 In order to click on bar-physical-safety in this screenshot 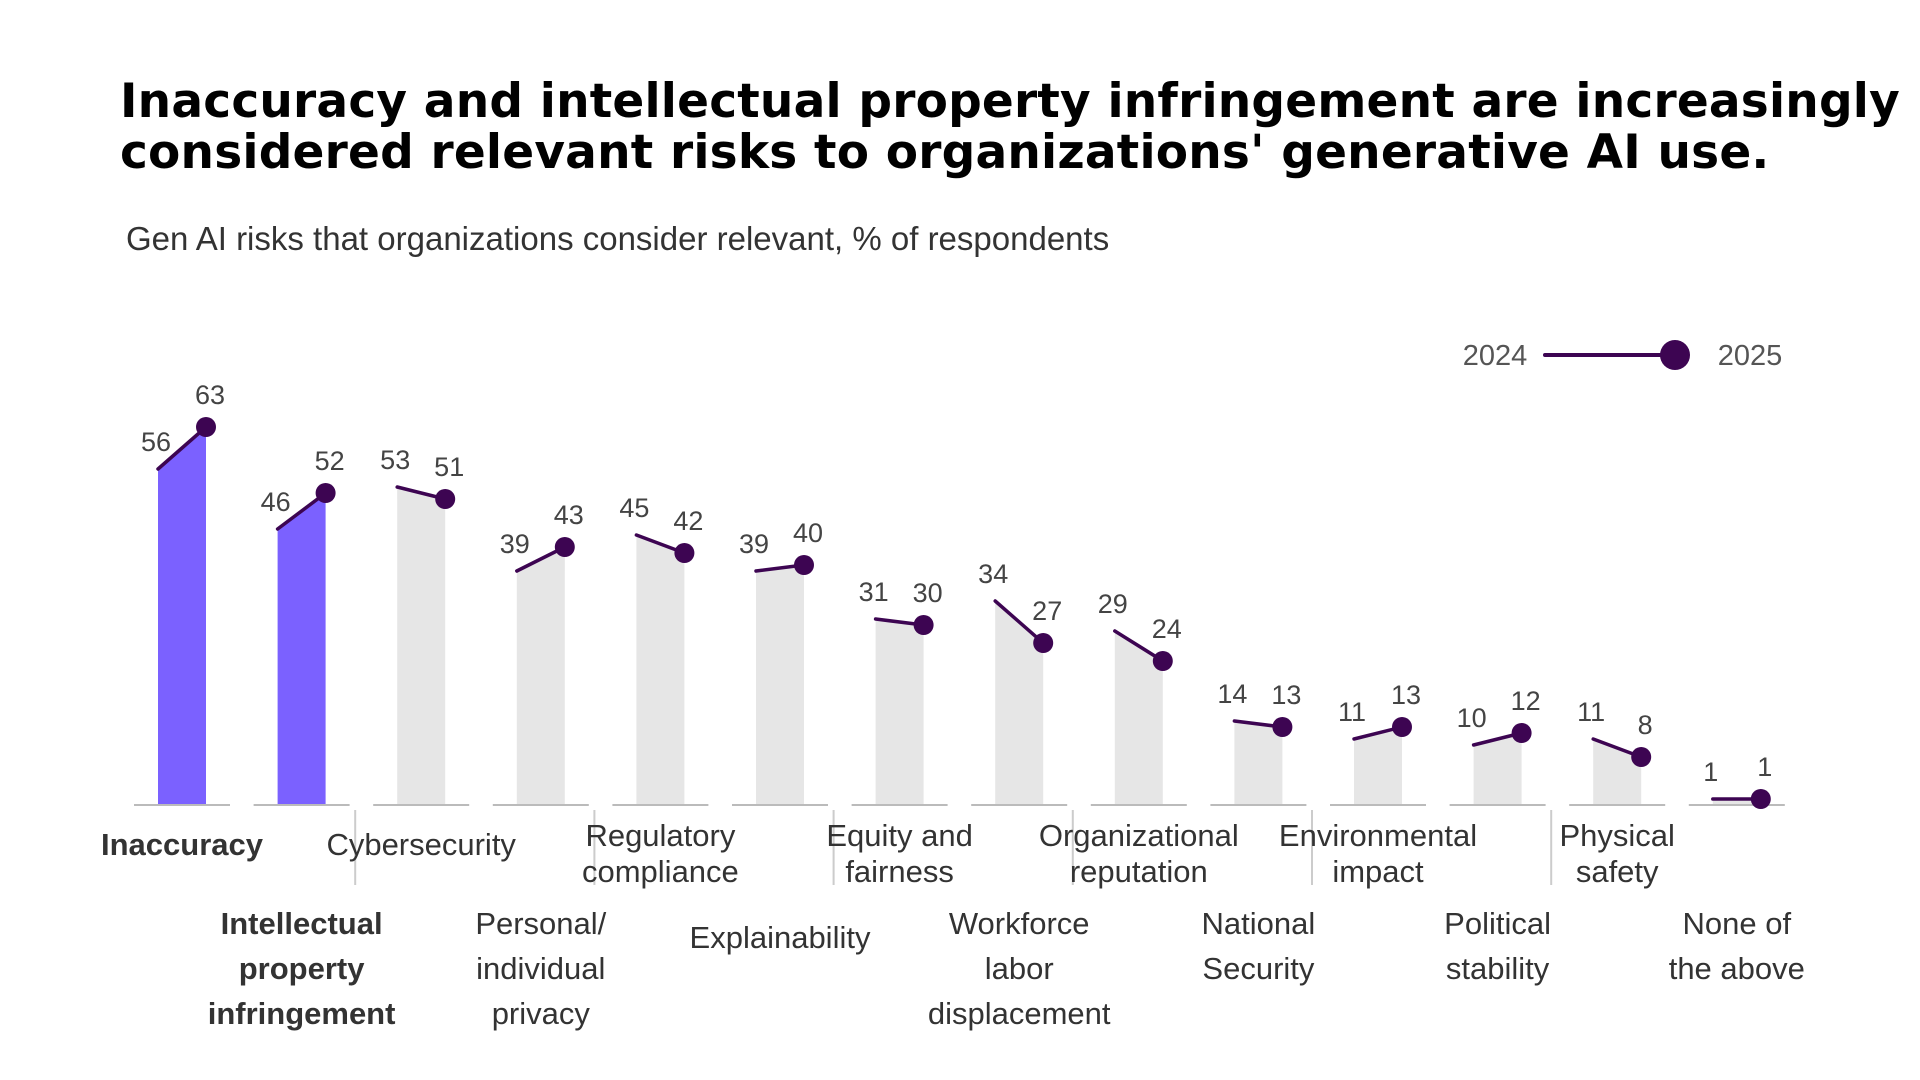, I will do `click(1617, 772)`.